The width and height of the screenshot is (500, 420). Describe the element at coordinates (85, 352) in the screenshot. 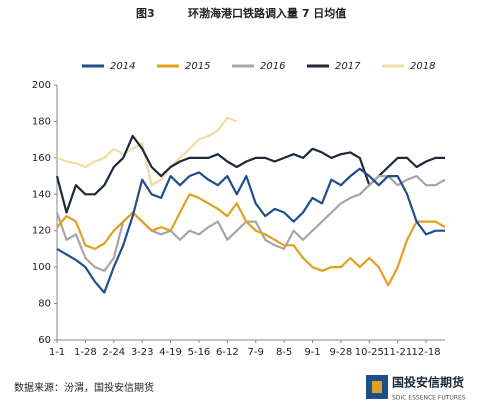

I see `x-tick-label: 1-28` at that location.